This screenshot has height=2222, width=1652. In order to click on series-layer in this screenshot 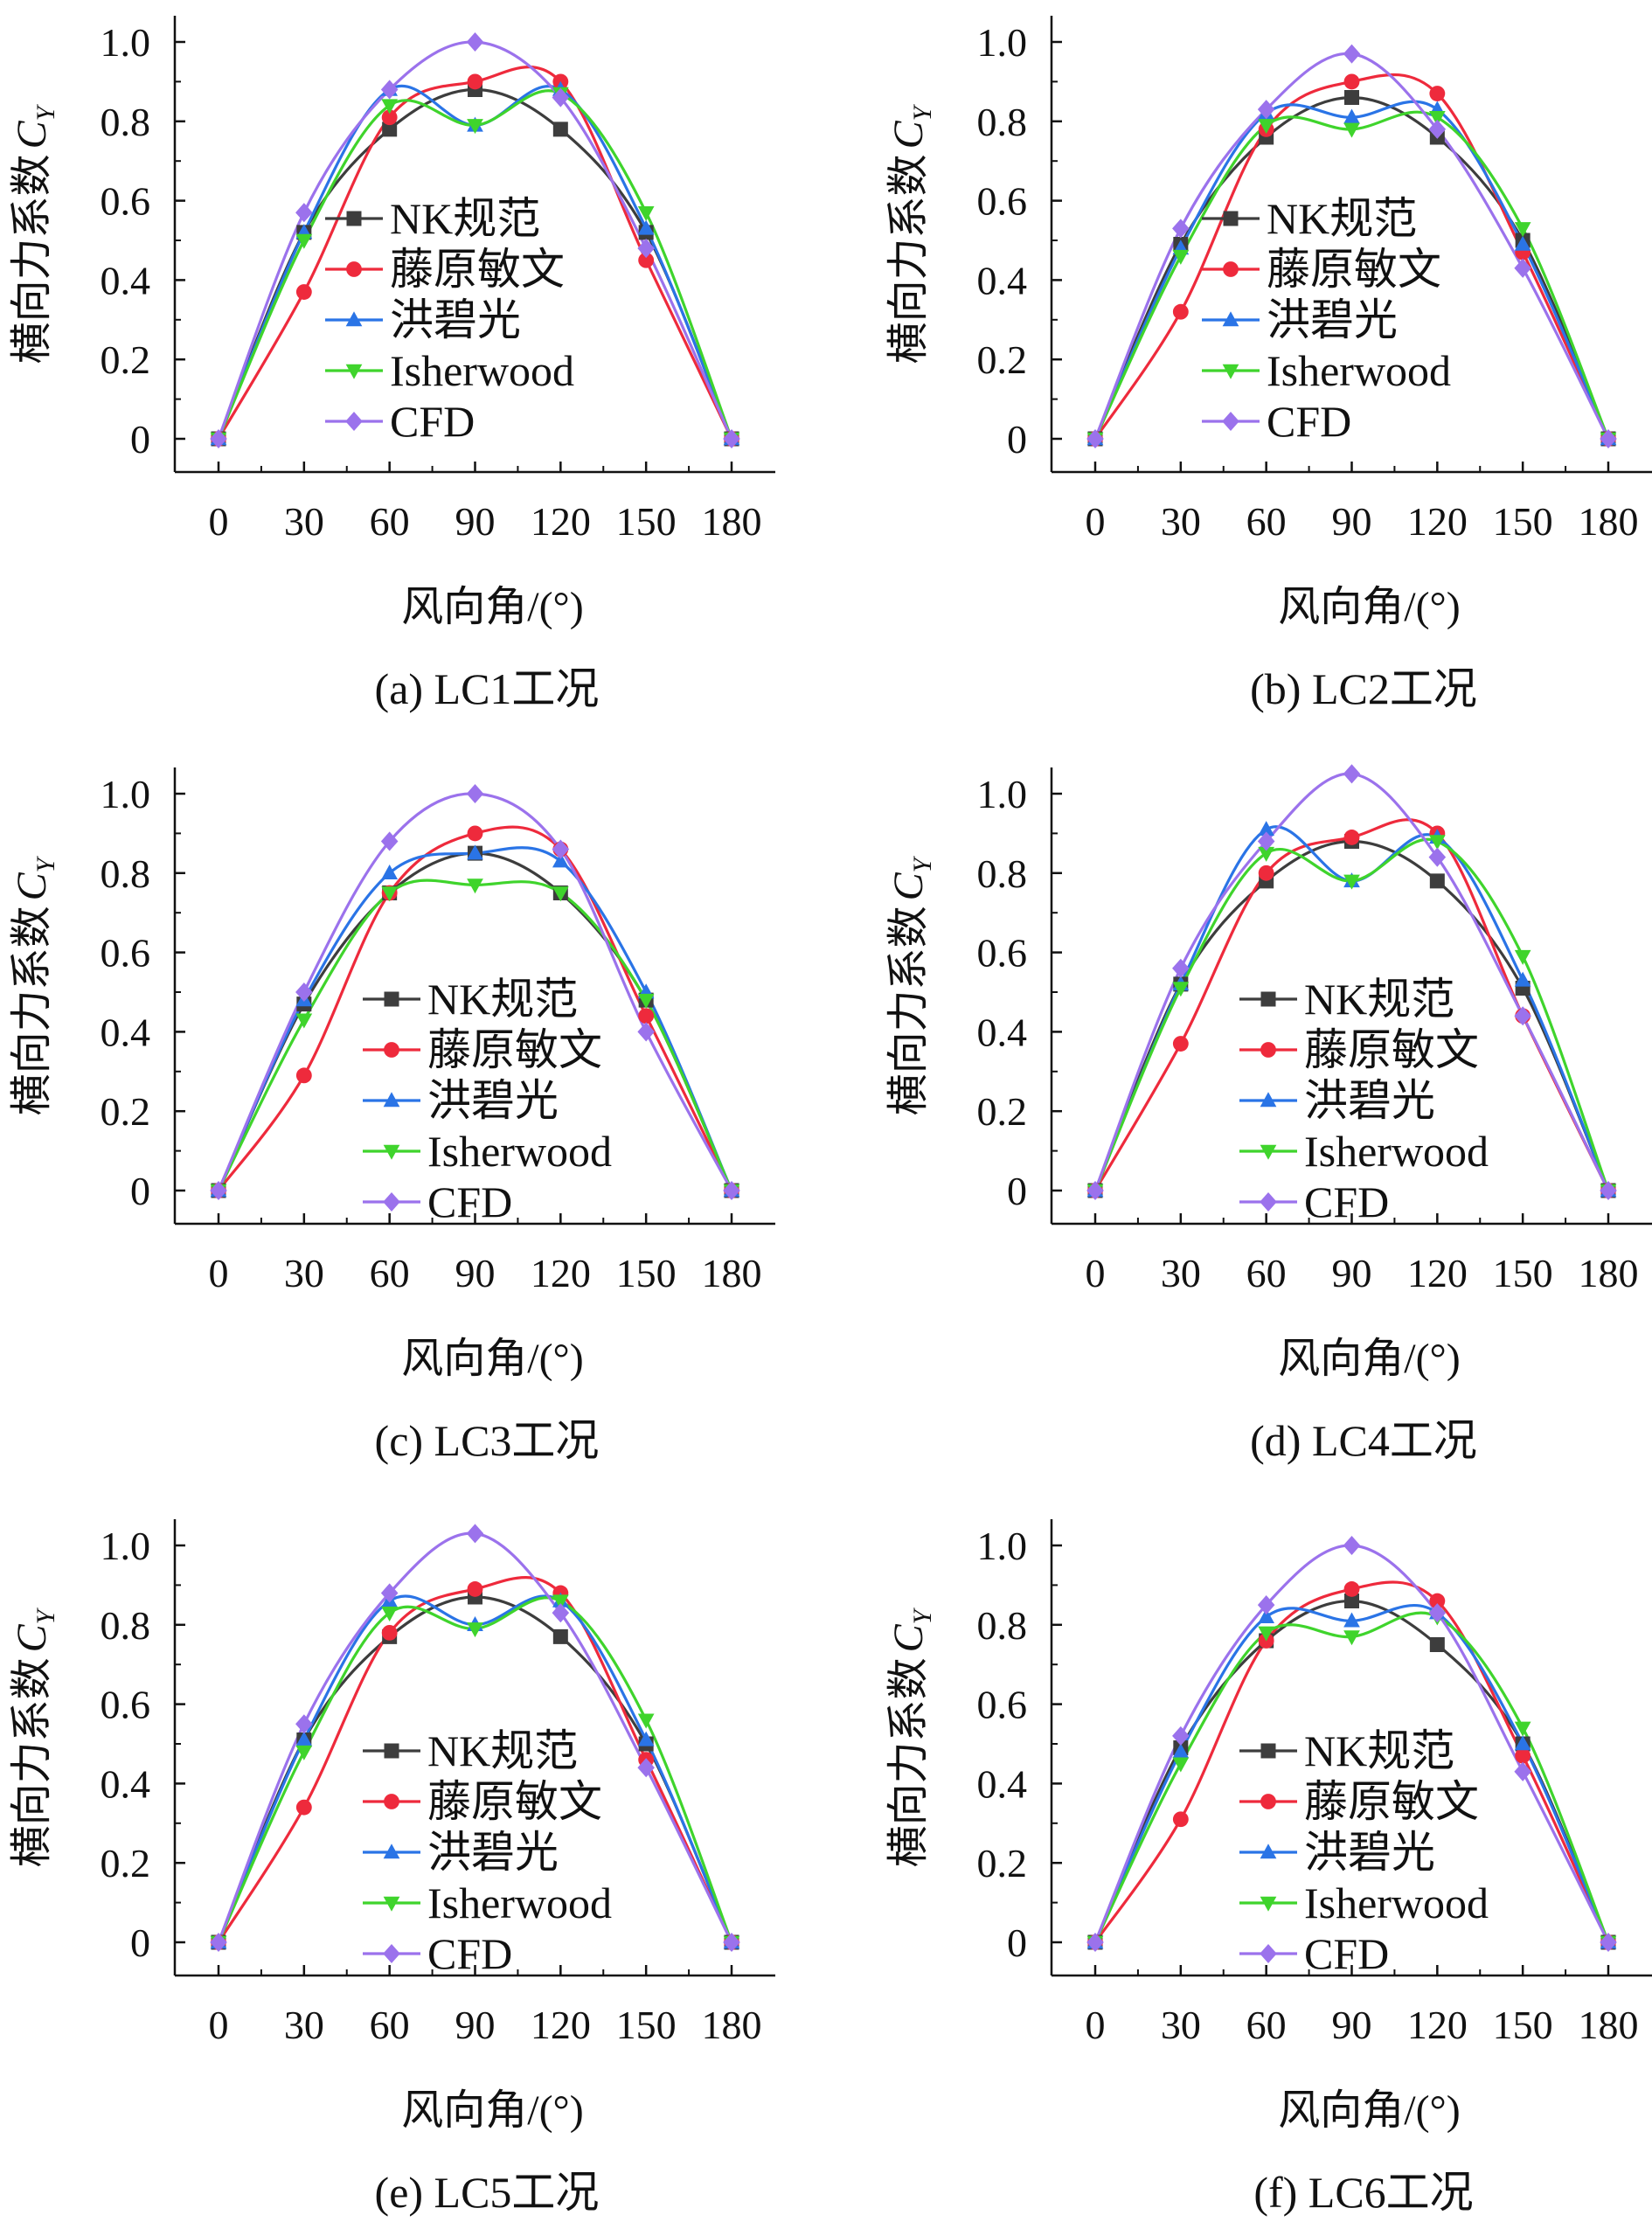, I will do `click(1351, 247)`.